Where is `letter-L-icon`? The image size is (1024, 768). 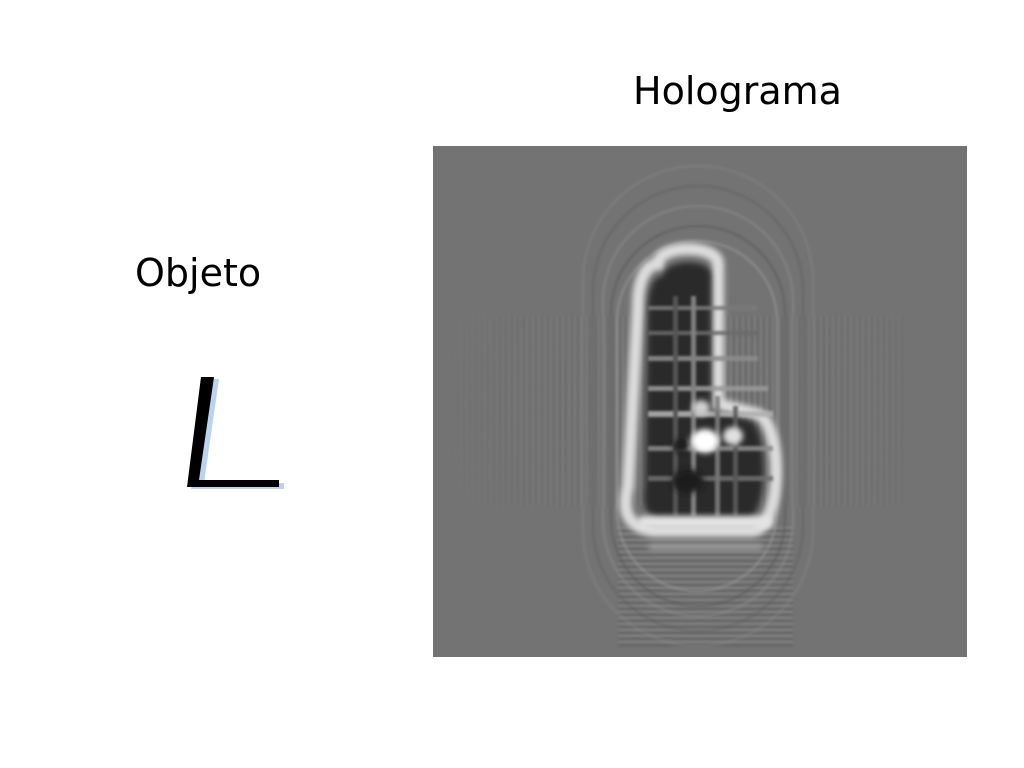
letter-L-icon is located at coordinates (235, 433).